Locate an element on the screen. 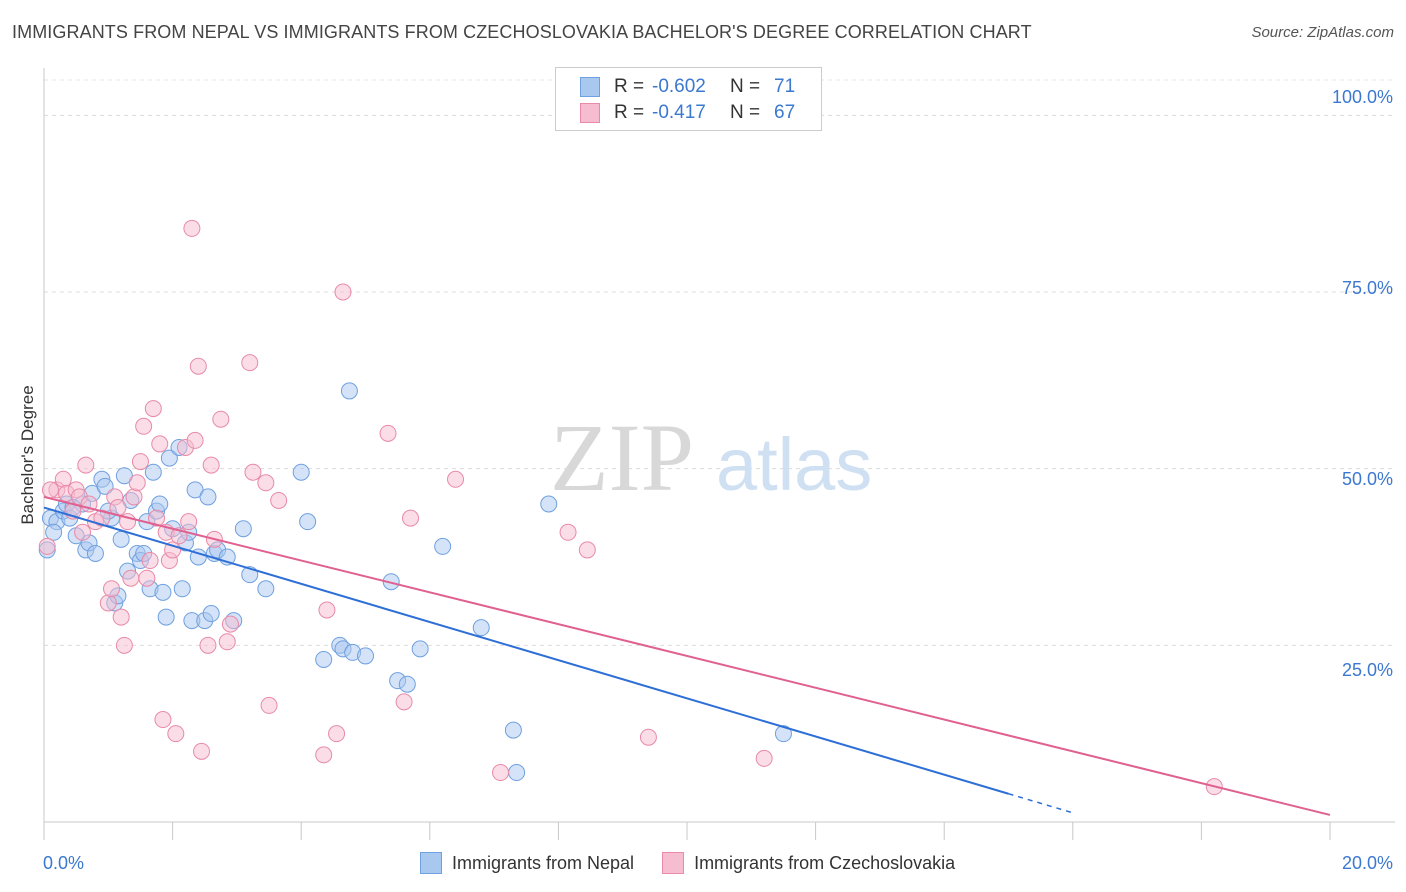 This screenshot has width=1406, height=892. stats-row-czechoslovakia: R = -0.417 N = 67 is located at coordinates (687, 113).